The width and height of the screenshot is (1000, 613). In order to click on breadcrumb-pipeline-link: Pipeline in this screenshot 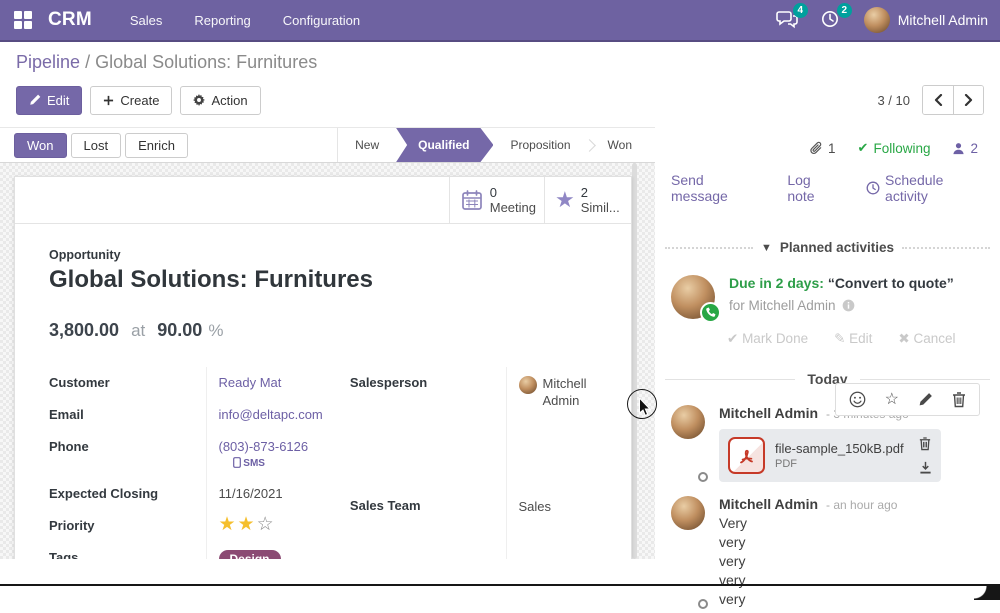, I will do `click(48, 62)`.